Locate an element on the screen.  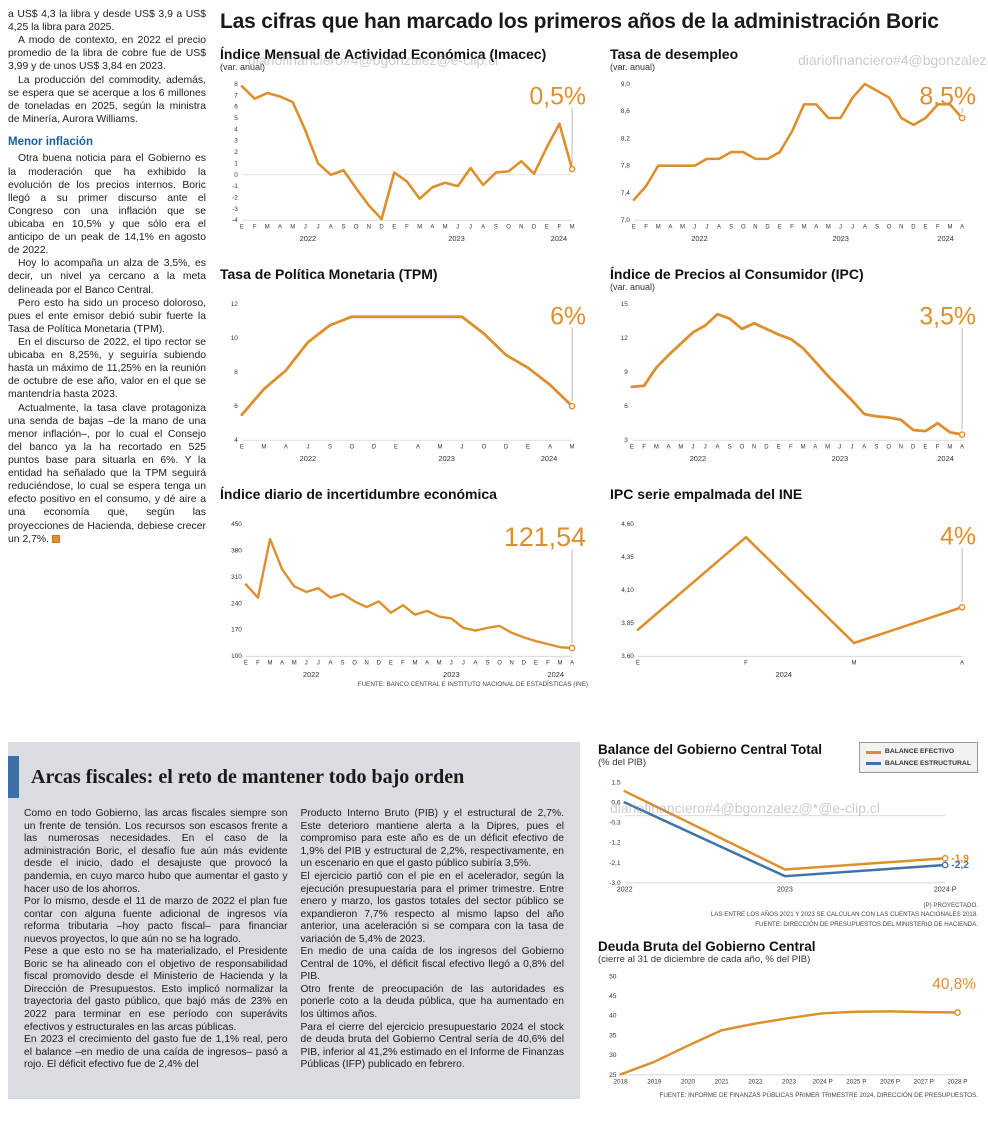
svg-text: 2024 is located at coordinates (945, 458).